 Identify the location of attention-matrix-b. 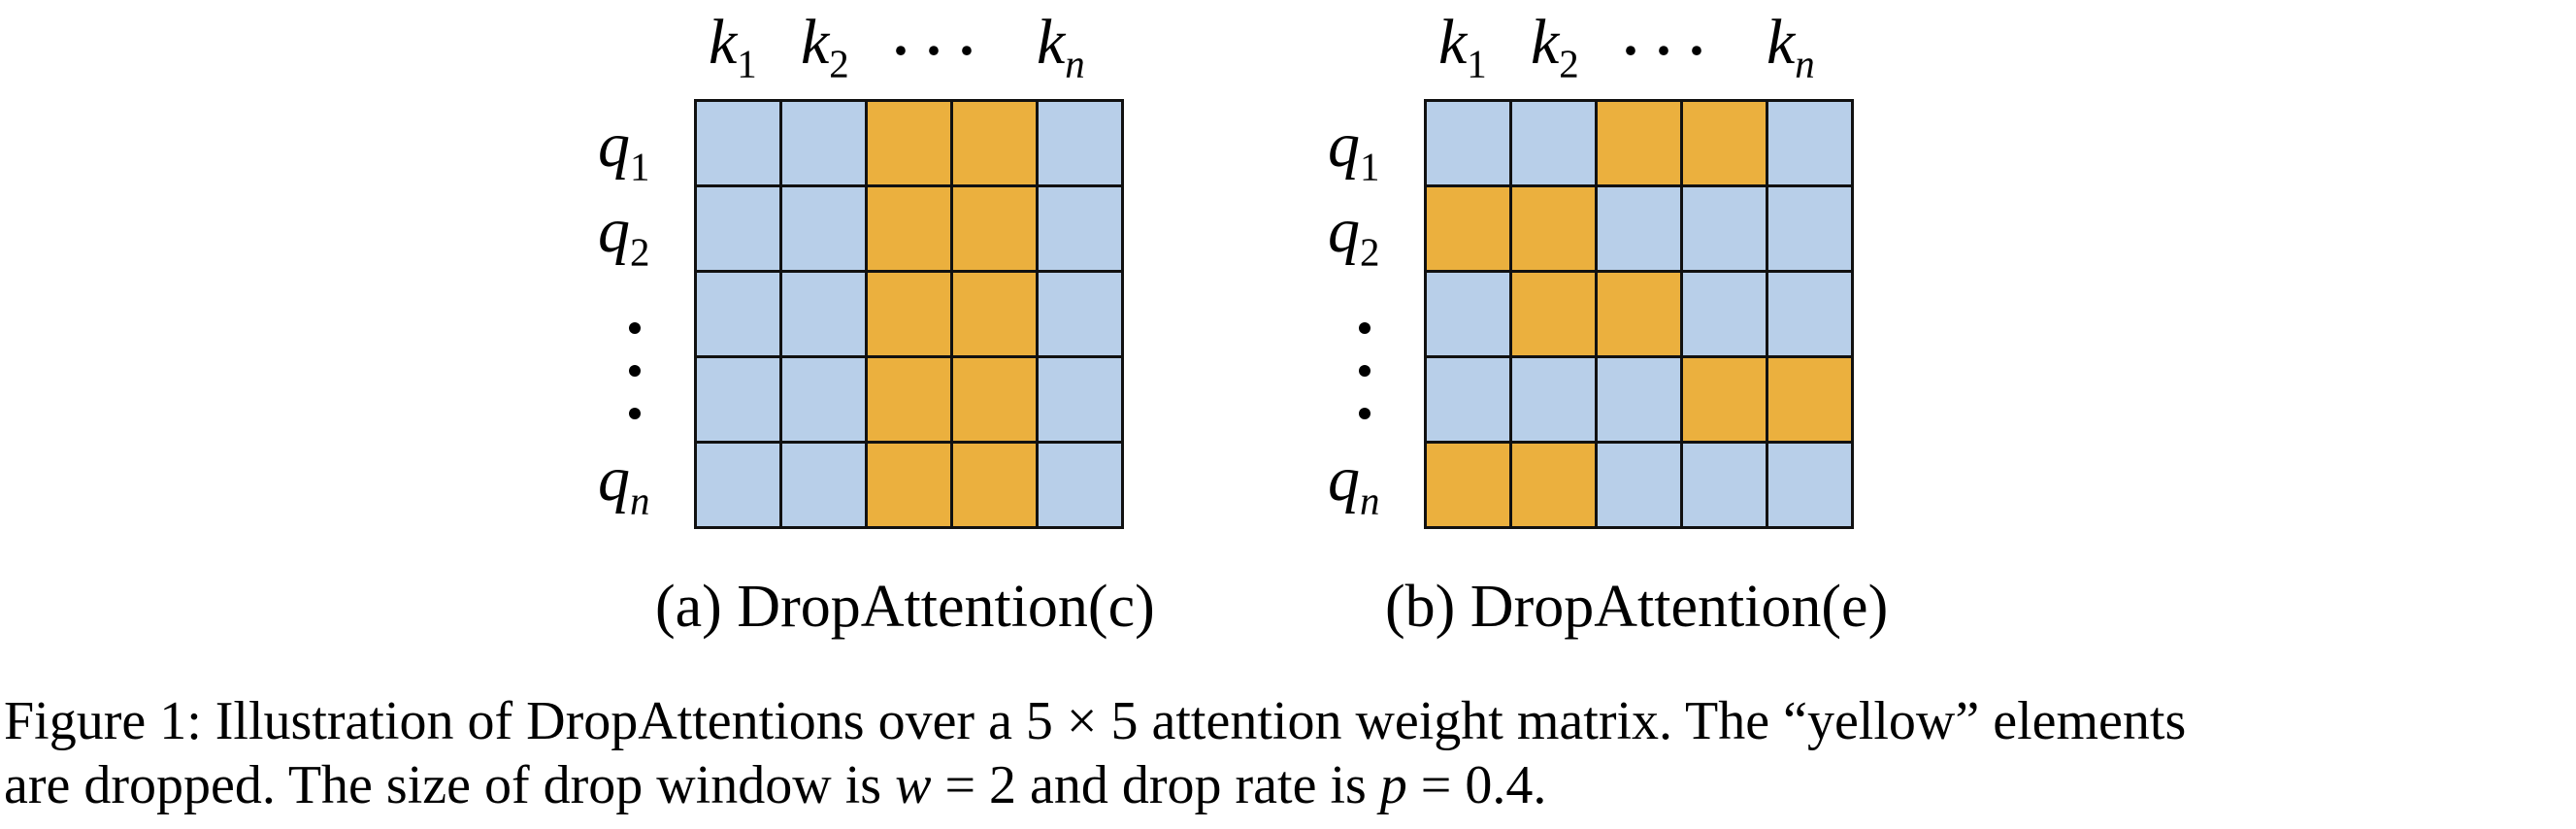
(1639, 314).